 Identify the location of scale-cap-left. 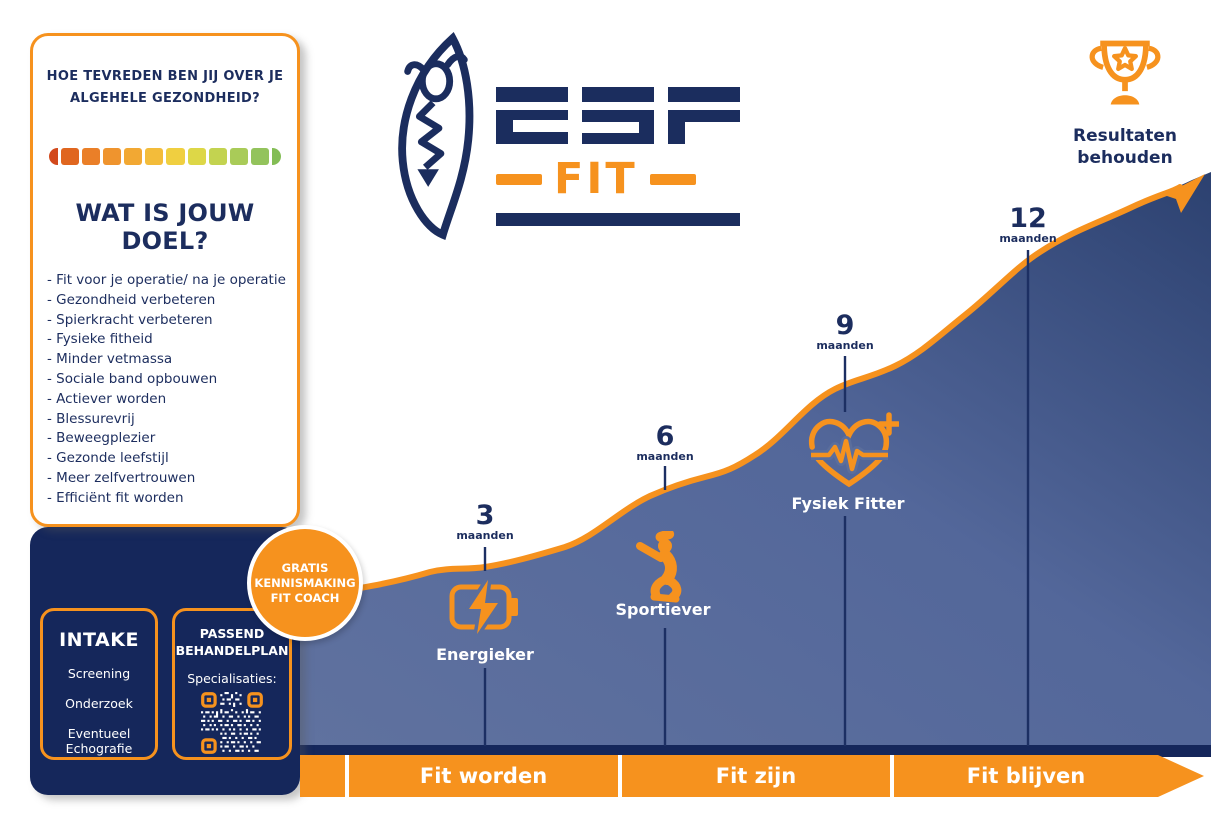
(53, 156).